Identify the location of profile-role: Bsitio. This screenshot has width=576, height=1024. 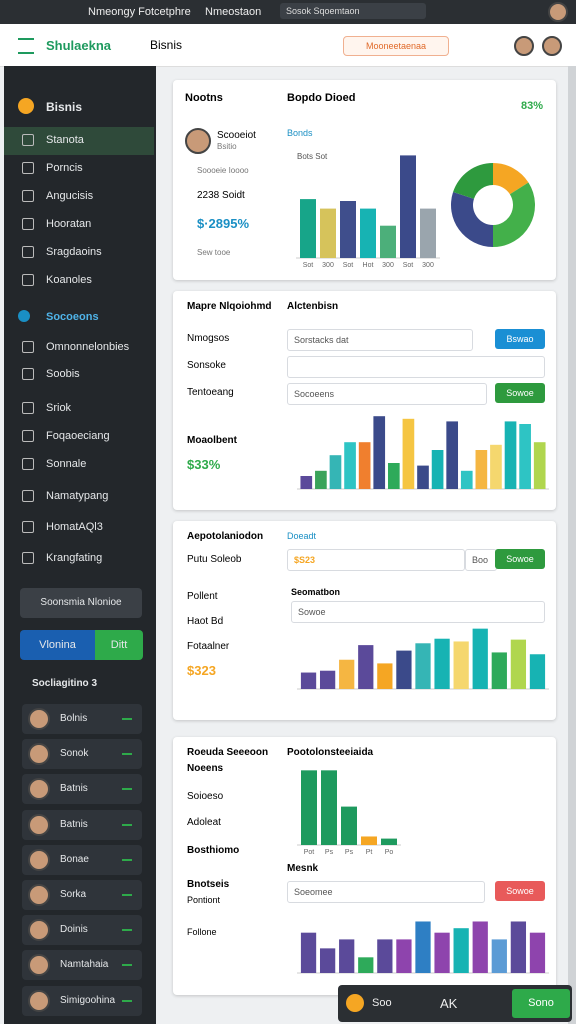
(227, 146).